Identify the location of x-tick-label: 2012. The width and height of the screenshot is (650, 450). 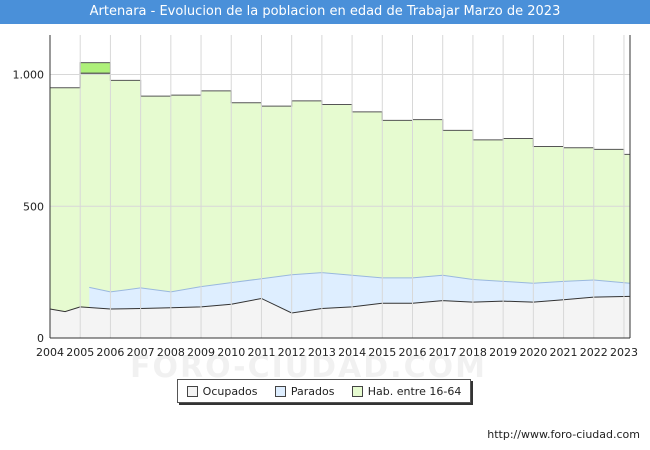
(292, 352).